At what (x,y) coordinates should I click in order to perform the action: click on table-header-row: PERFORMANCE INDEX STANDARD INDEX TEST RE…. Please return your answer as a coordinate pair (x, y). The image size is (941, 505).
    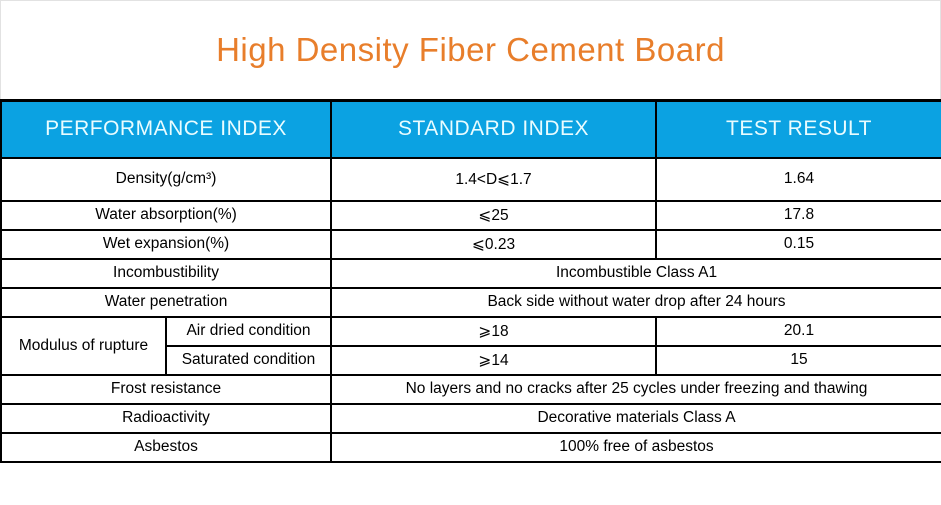
    Looking at the image, I should click on (470, 129).